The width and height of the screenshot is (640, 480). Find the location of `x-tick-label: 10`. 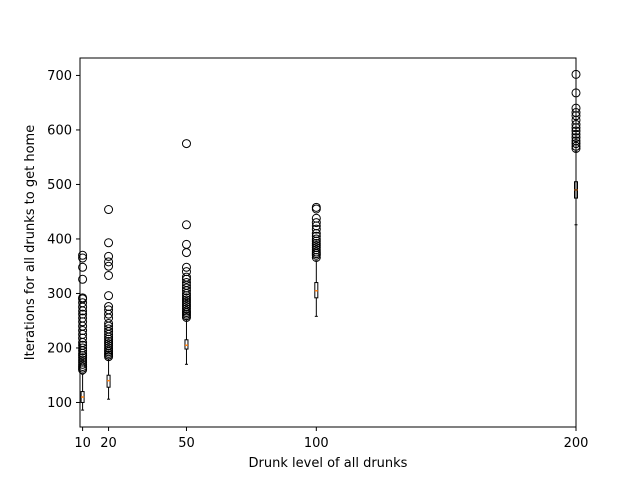

x-tick-label: 10 is located at coordinates (82, 443).